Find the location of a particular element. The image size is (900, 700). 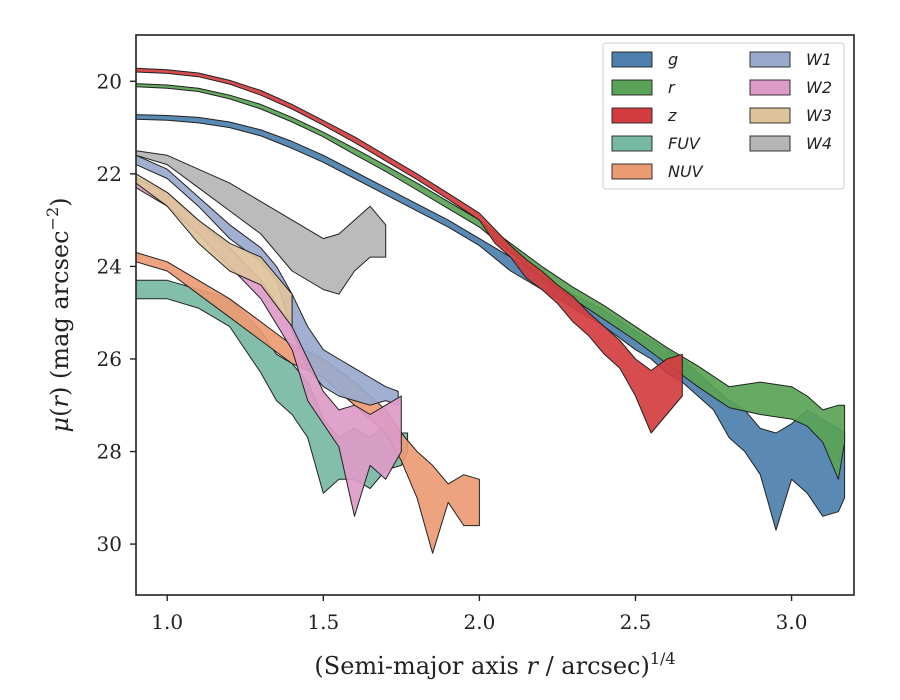

legend-swatch-r is located at coordinates (632, 87).